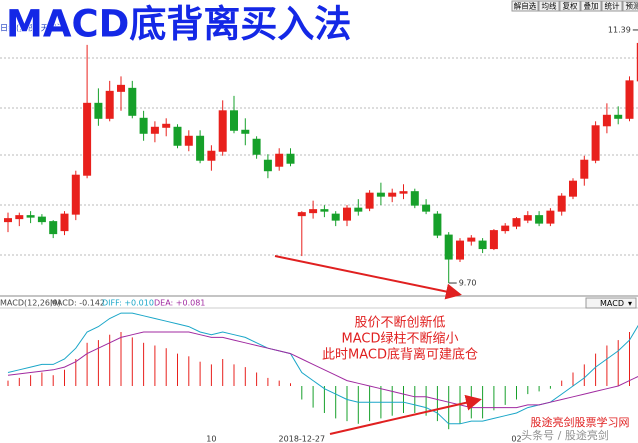 This screenshot has height=443, width=638. I want to click on annotation-label: 9.70, so click(468, 283).